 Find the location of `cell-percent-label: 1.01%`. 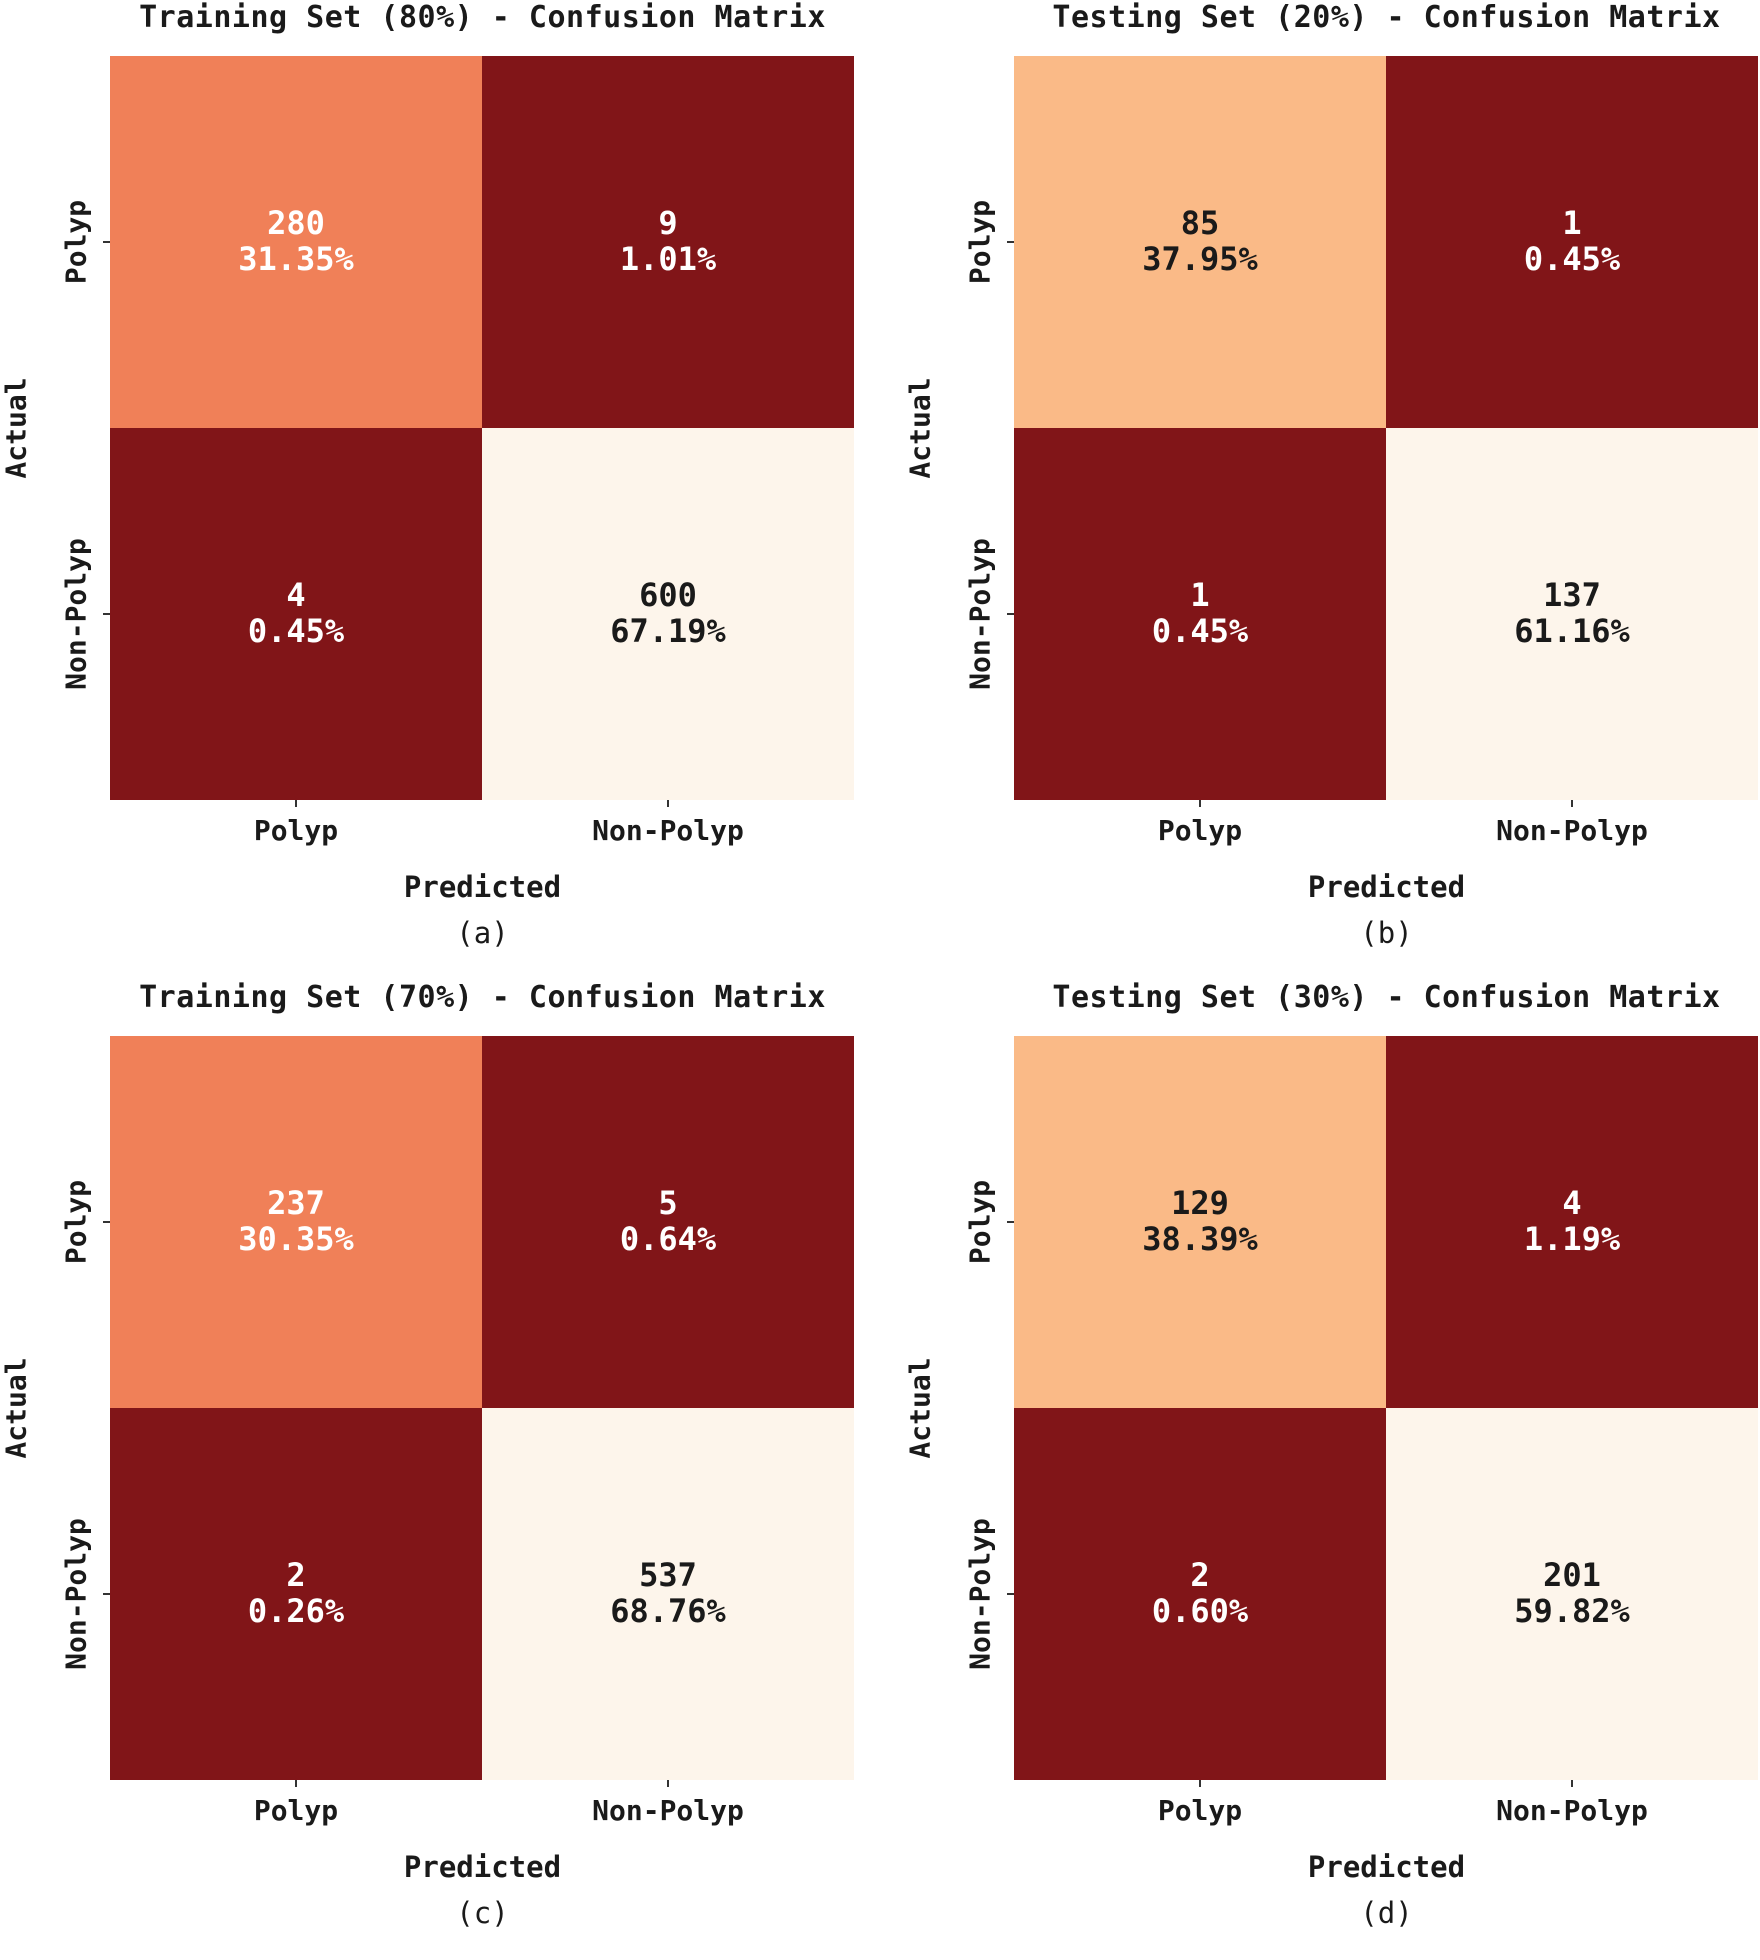

cell-percent-label: 1.01% is located at coordinates (668, 259).